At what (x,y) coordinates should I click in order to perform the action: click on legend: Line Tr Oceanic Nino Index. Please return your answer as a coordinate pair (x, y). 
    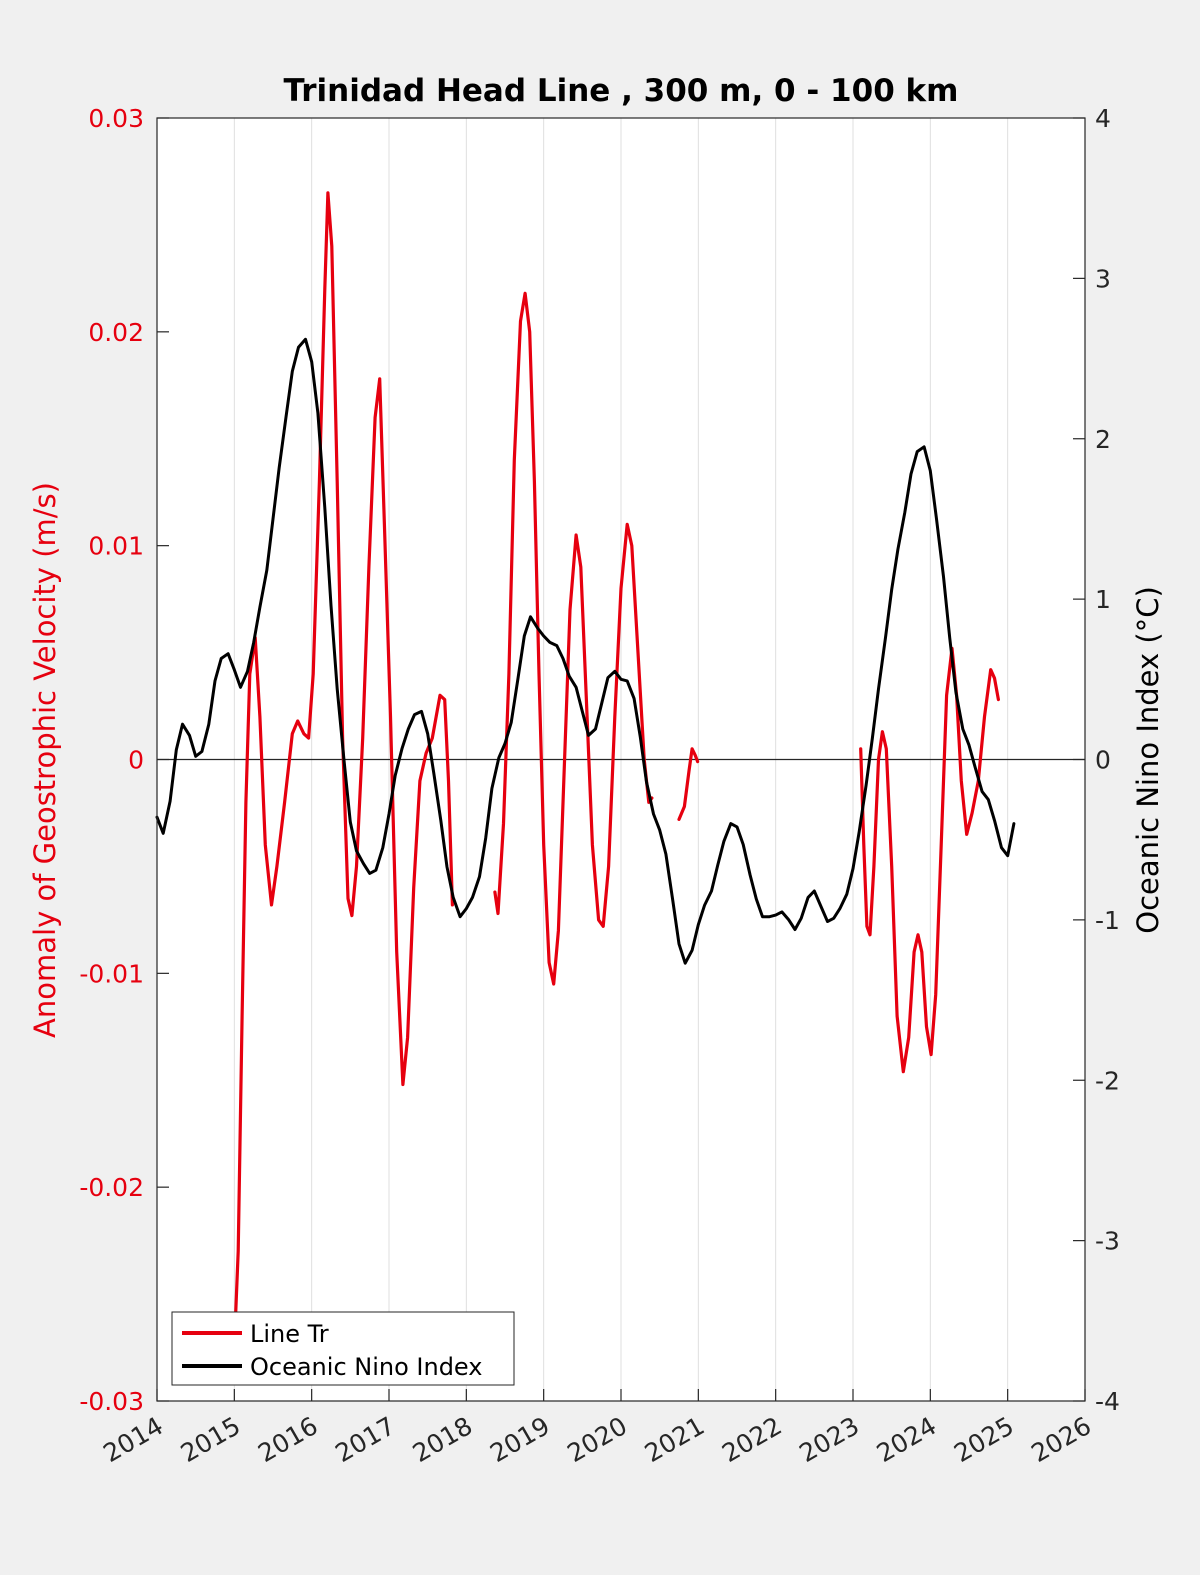
    Looking at the image, I should click on (343, 1348).